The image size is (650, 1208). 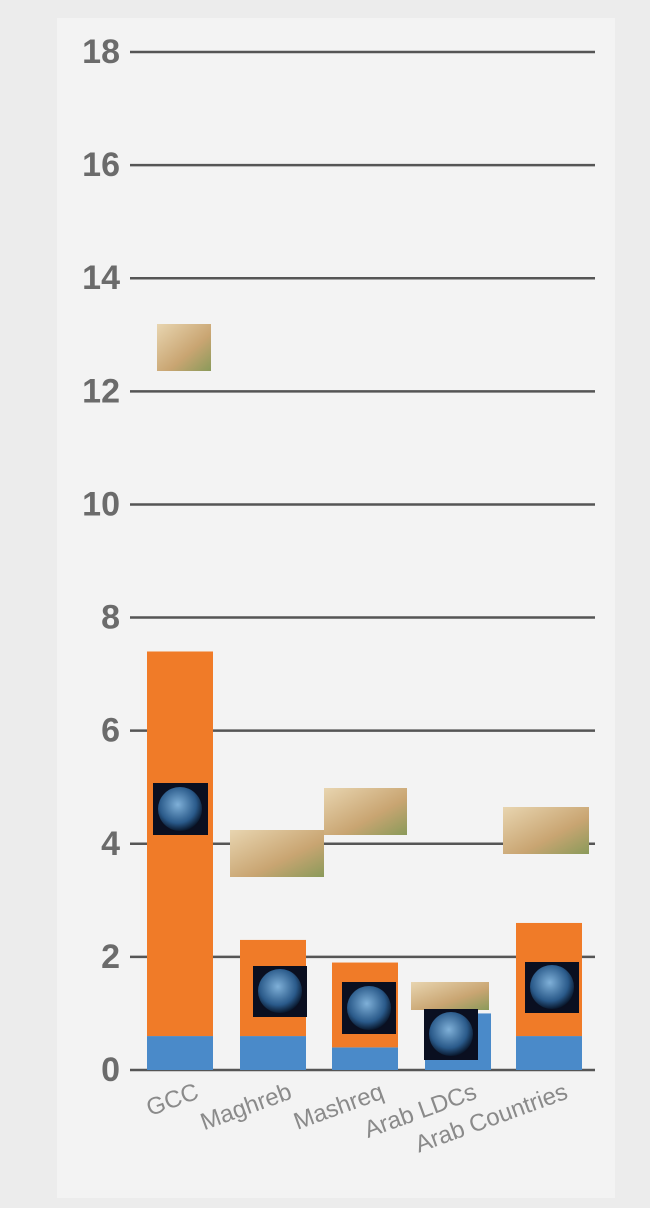 I want to click on y-tick-label: 2, so click(x=110, y=957).